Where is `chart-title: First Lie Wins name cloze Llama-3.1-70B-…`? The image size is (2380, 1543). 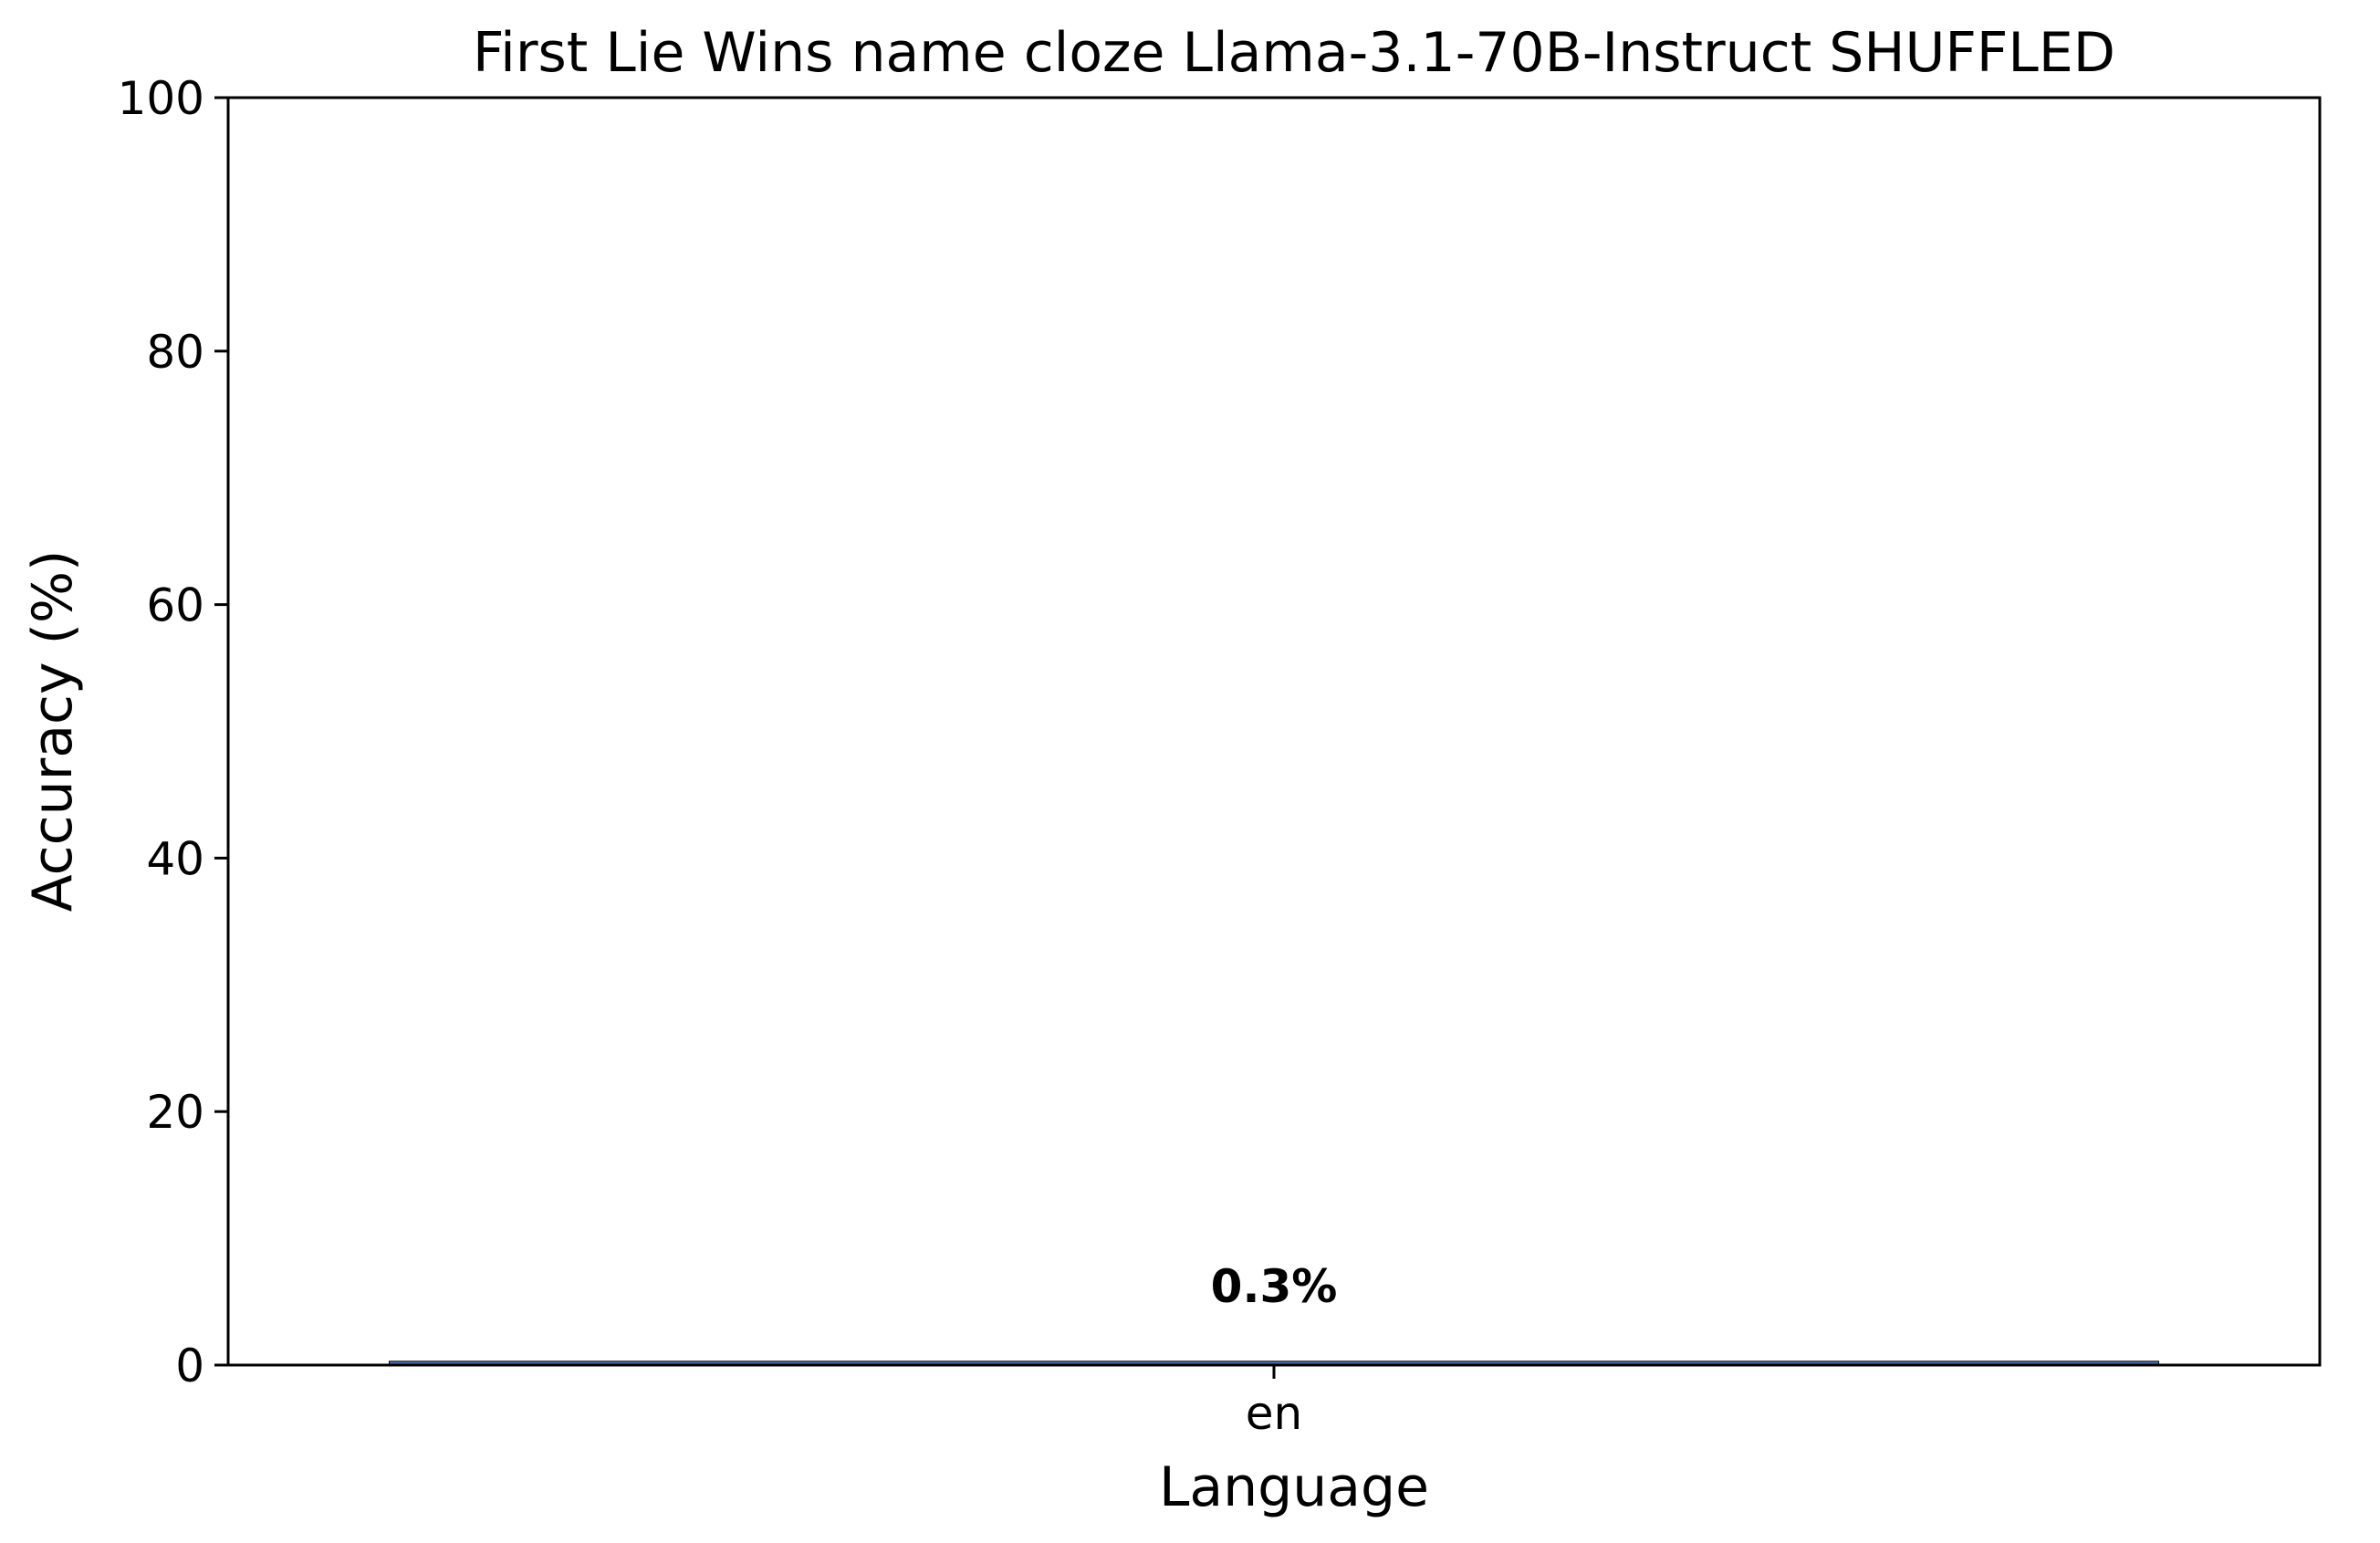 chart-title: First Lie Wins name cloze Llama-3.1-70B-… is located at coordinates (1294, 53).